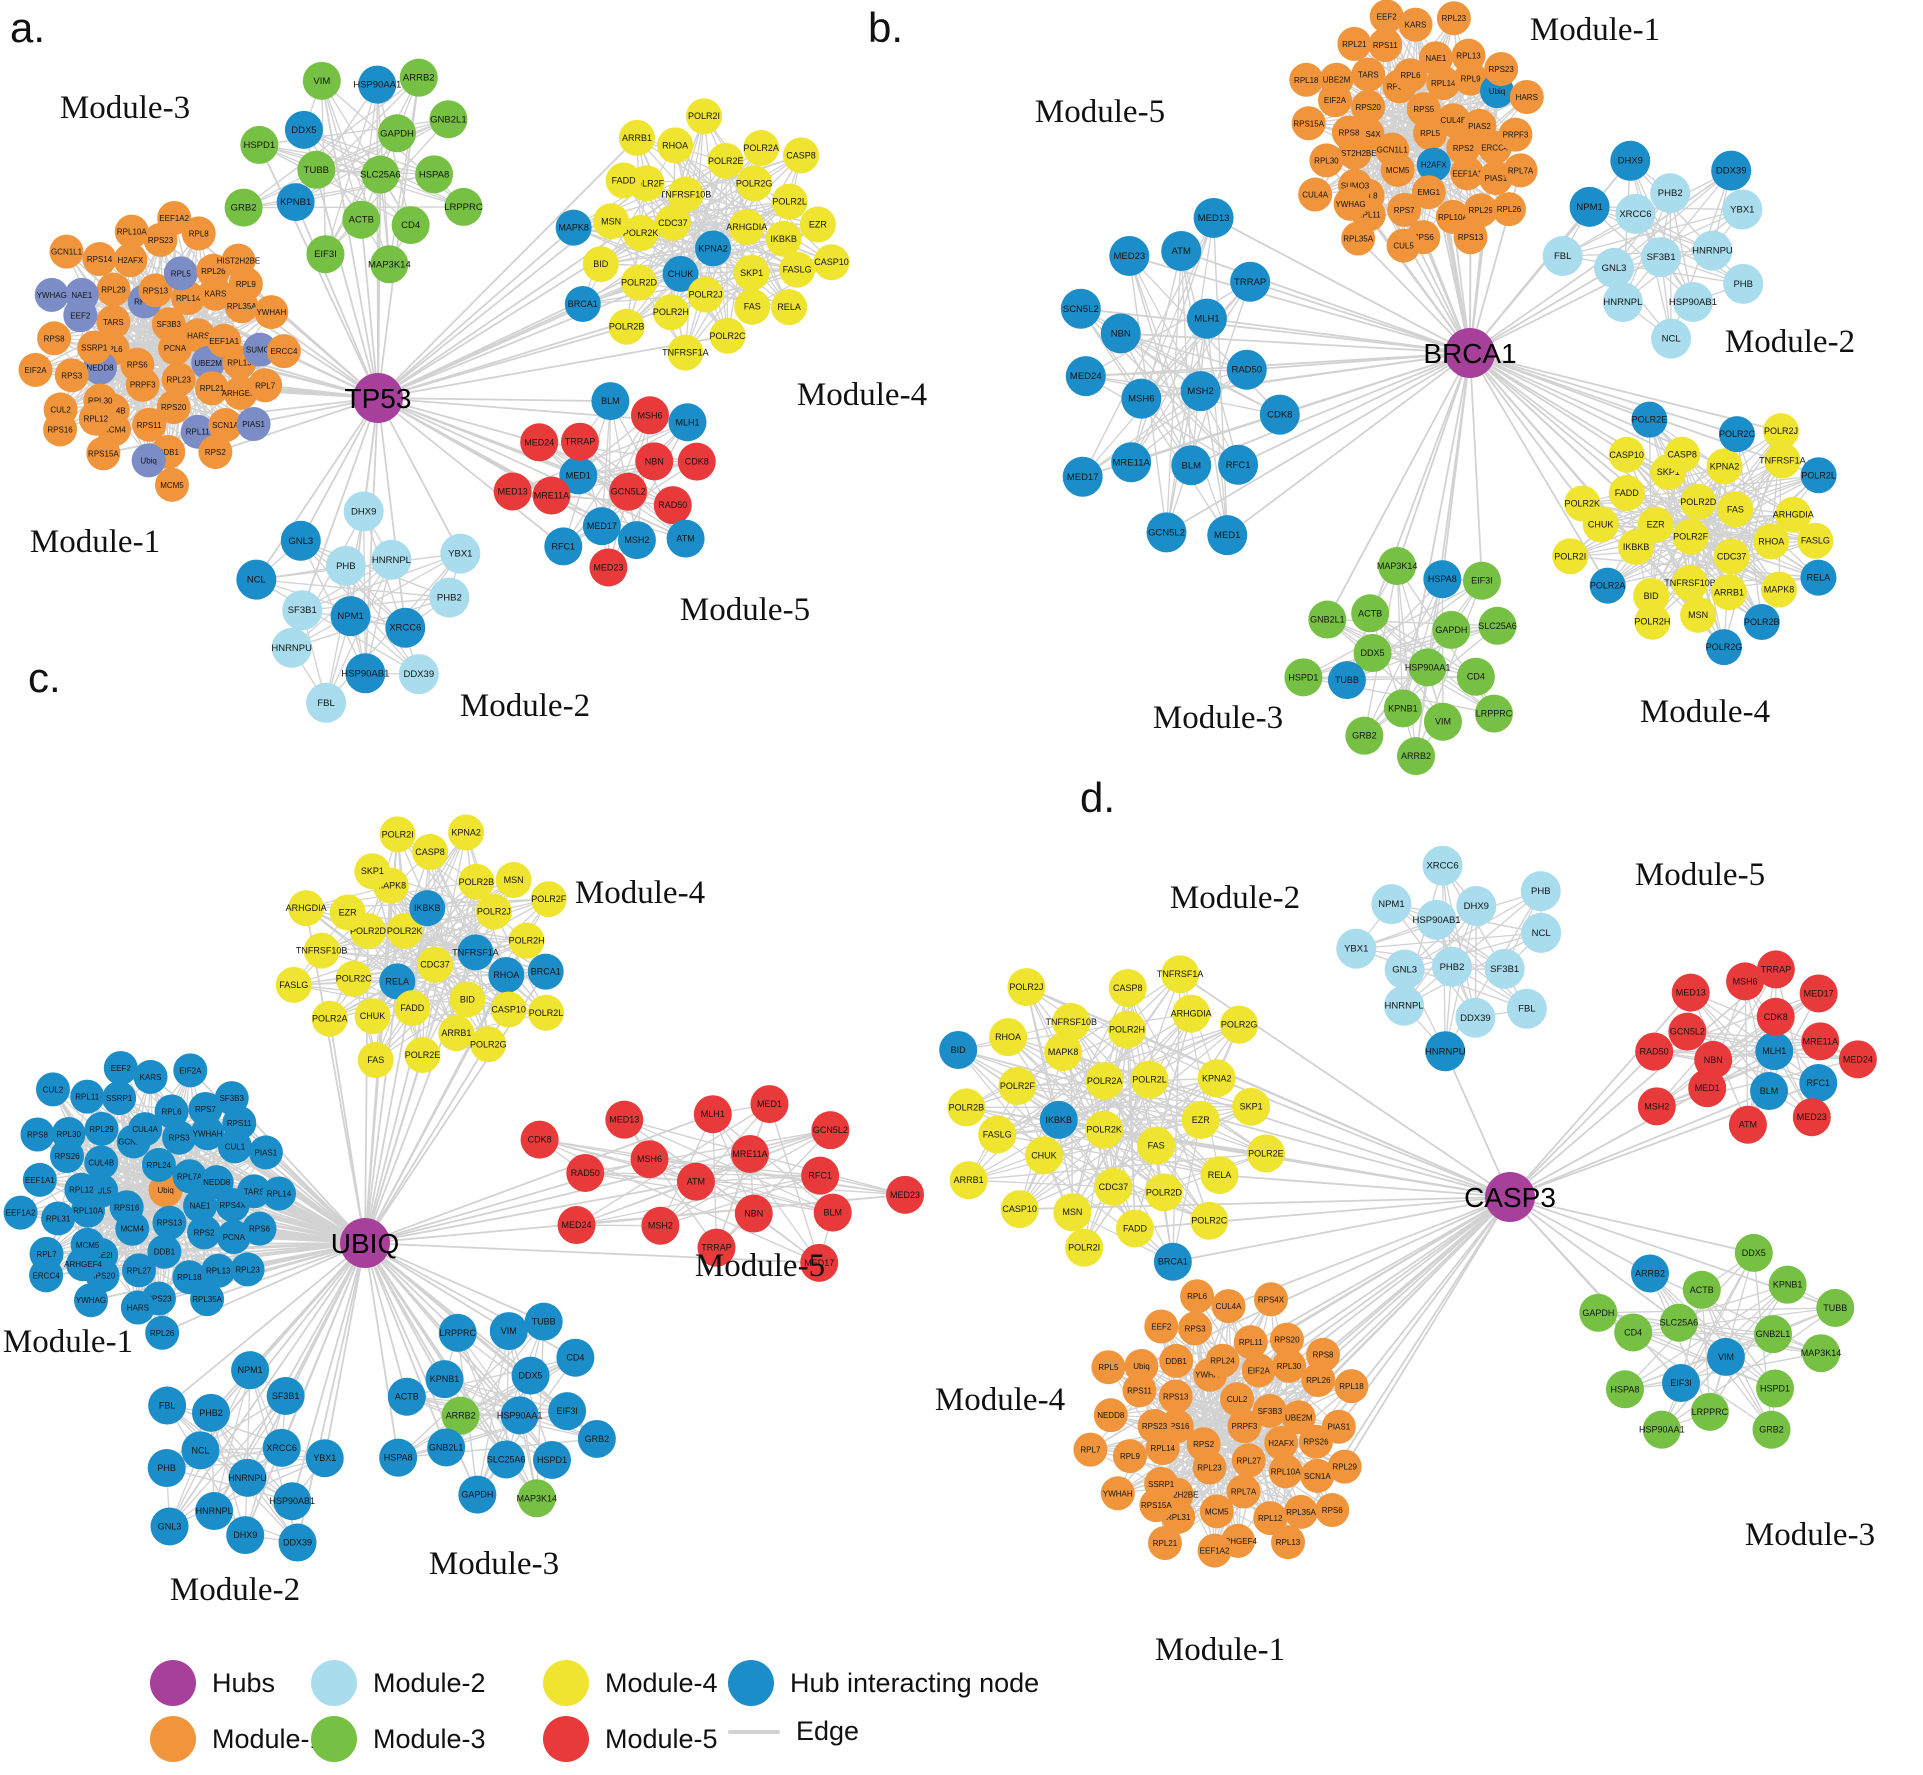 The height and width of the screenshot is (1775, 1923). What do you see at coordinates (1397, 169) in the screenshot?
I see `node-MCM5: MCM5` at bounding box center [1397, 169].